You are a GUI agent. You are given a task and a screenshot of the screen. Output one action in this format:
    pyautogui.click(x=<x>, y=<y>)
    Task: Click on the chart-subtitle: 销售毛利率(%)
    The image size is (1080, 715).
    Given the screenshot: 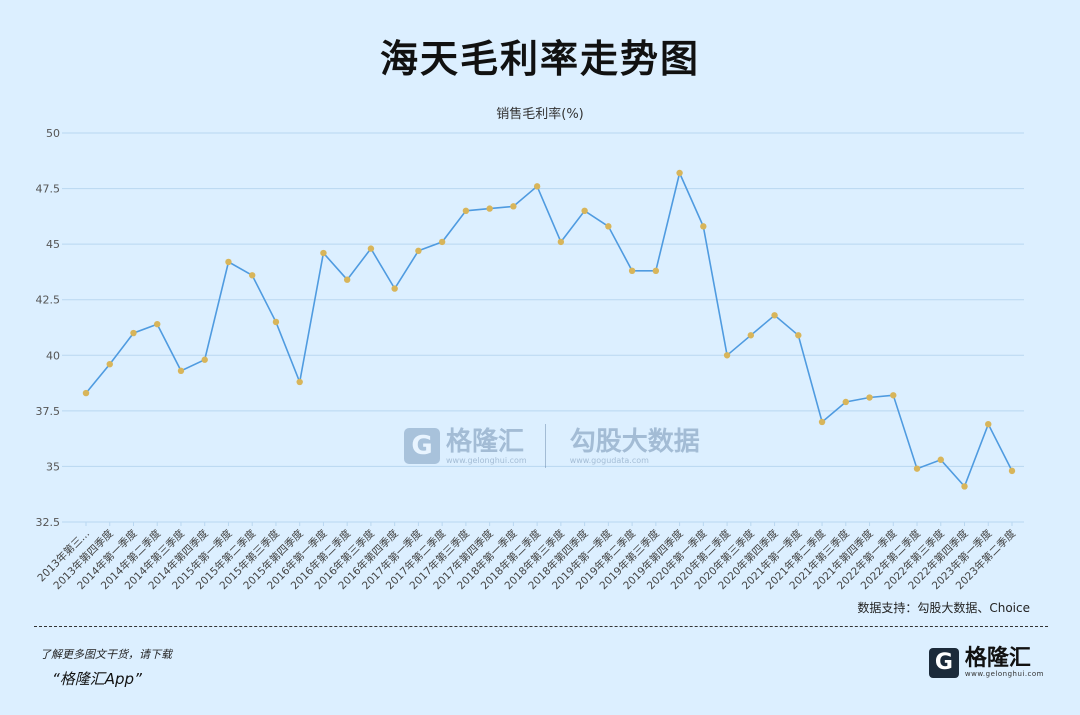 What is the action you would take?
    pyautogui.click(x=540, y=114)
    